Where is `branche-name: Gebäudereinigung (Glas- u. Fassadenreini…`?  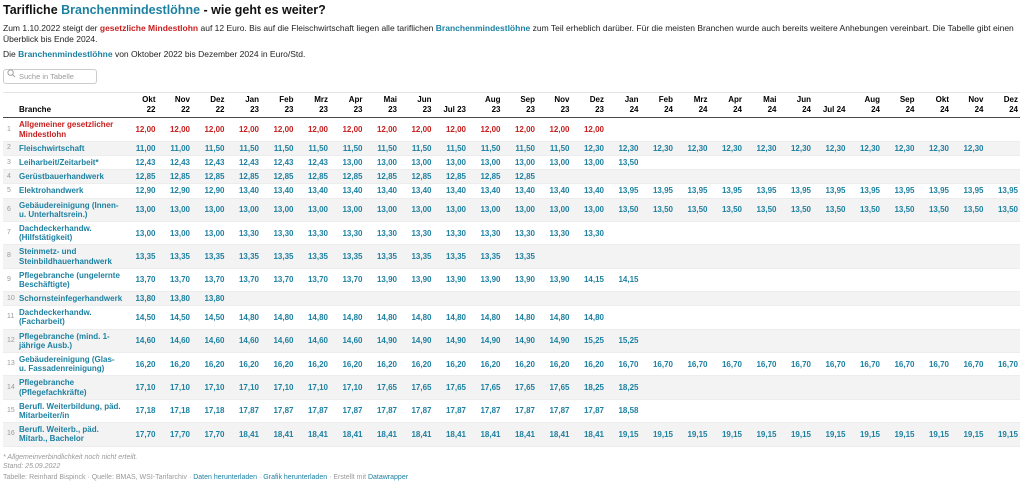 branche-name: Gebäudereinigung (Glas- u. Fassadenreini… is located at coordinates (71, 364).